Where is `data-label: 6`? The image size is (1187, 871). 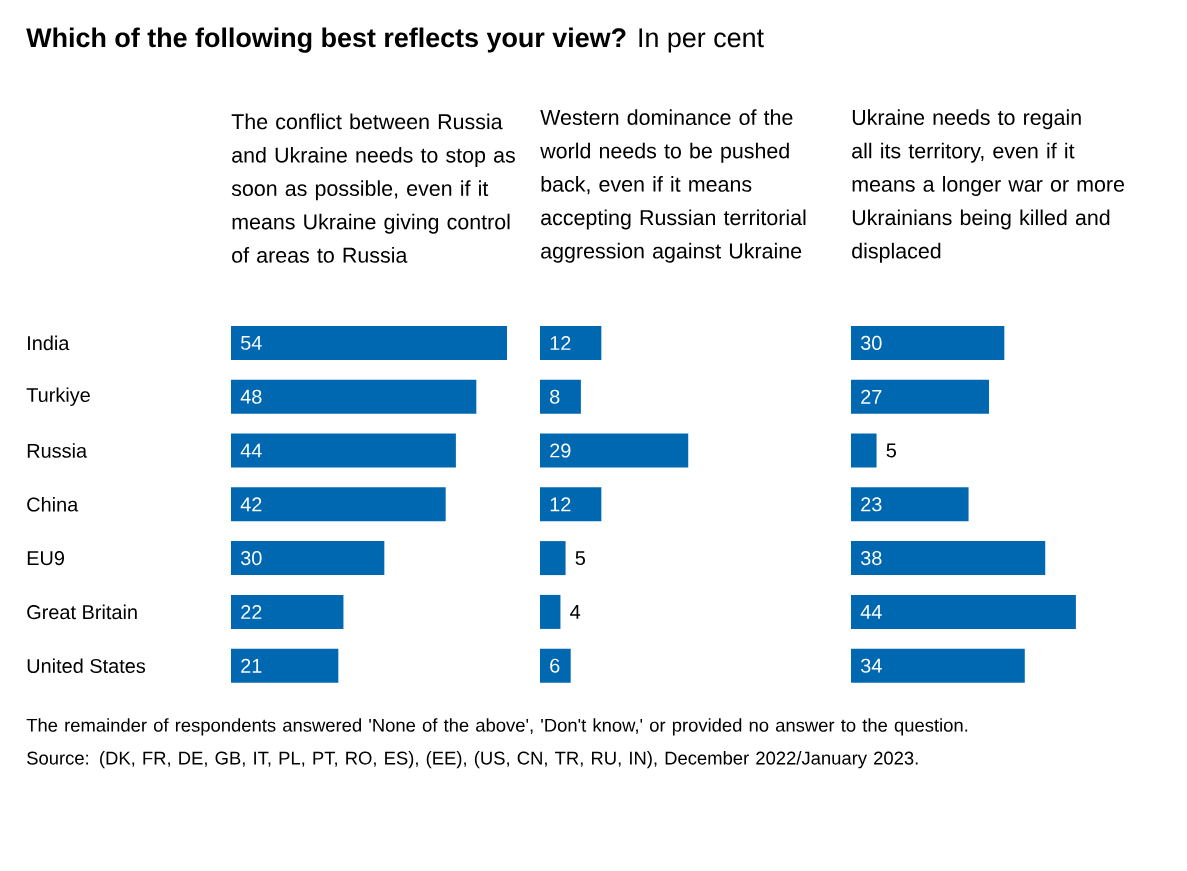
data-label: 6 is located at coordinates (555, 665).